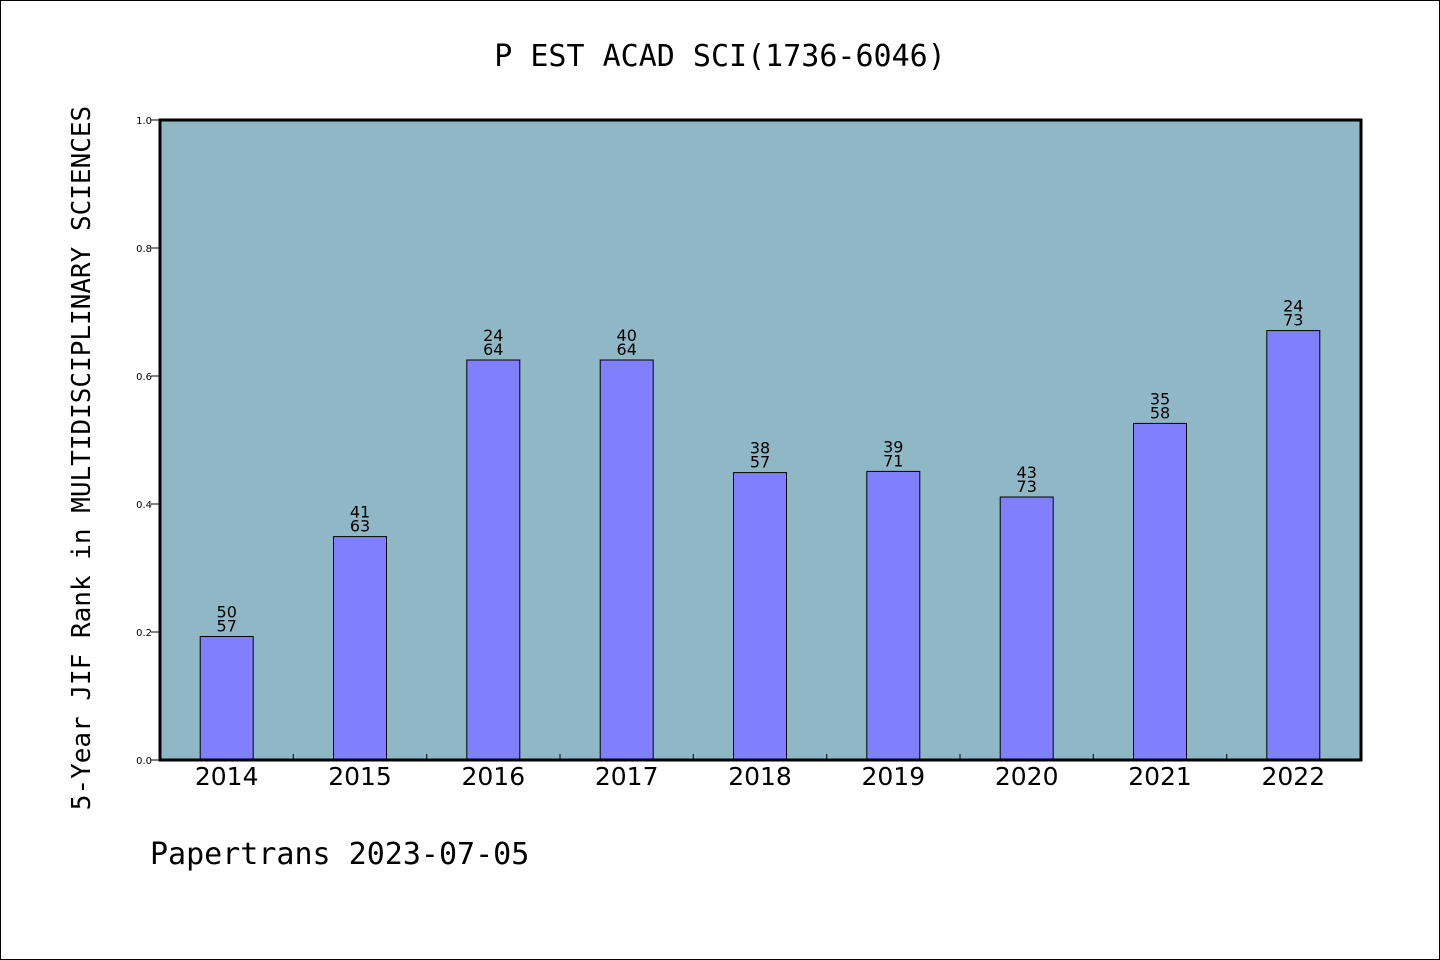 The width and height of the screenshot is (1440, 960). What do you see at coordinates (1293, 545) in the screenshot?
I see `bar-2022` at bounding box center [1293, 545].